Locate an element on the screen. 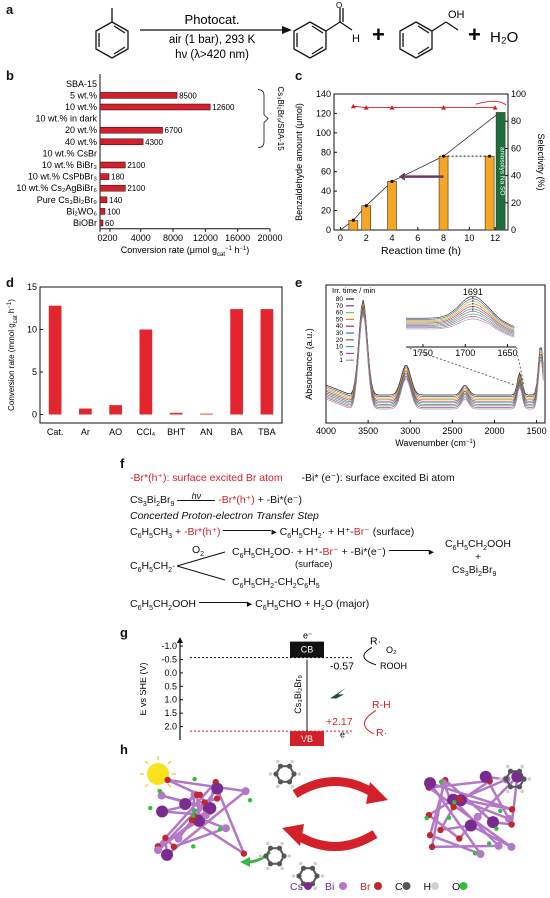  b-xtick: 4000 is located at coordinates (141, 238).